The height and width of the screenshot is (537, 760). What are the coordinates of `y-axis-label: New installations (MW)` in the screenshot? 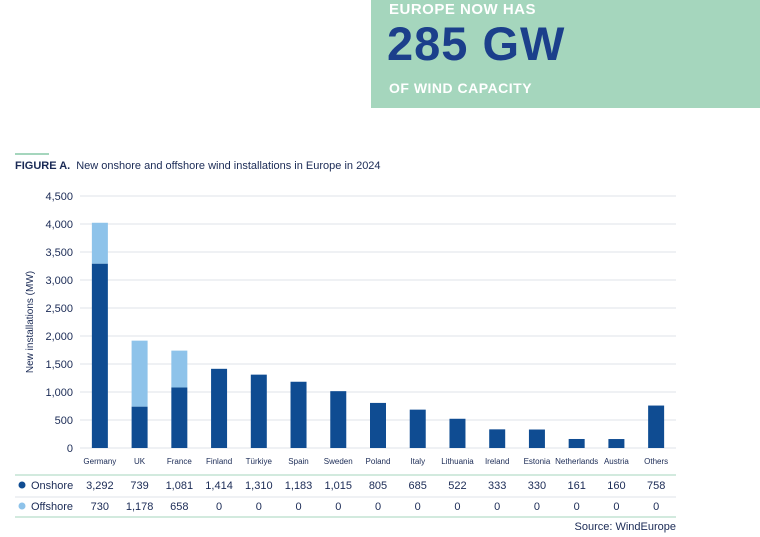 It's located at (30, 322).